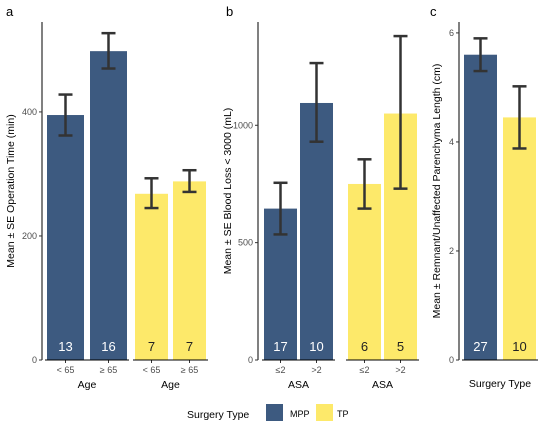 The image size is (550, 432). I want to click on bar-count-label: 5, so click(400, 346).